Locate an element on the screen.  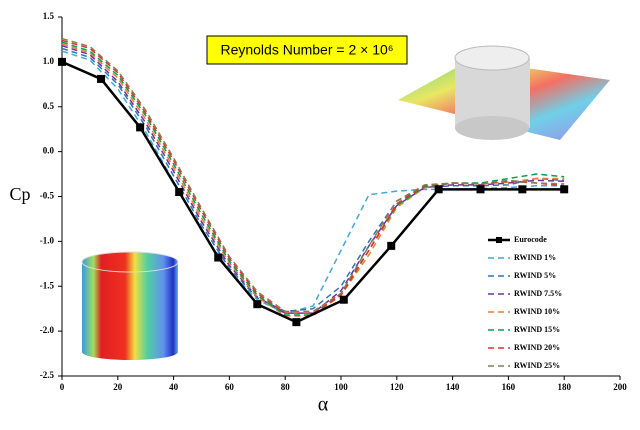
y-tick-label: -1.0 is located at coordinates (47, 240).